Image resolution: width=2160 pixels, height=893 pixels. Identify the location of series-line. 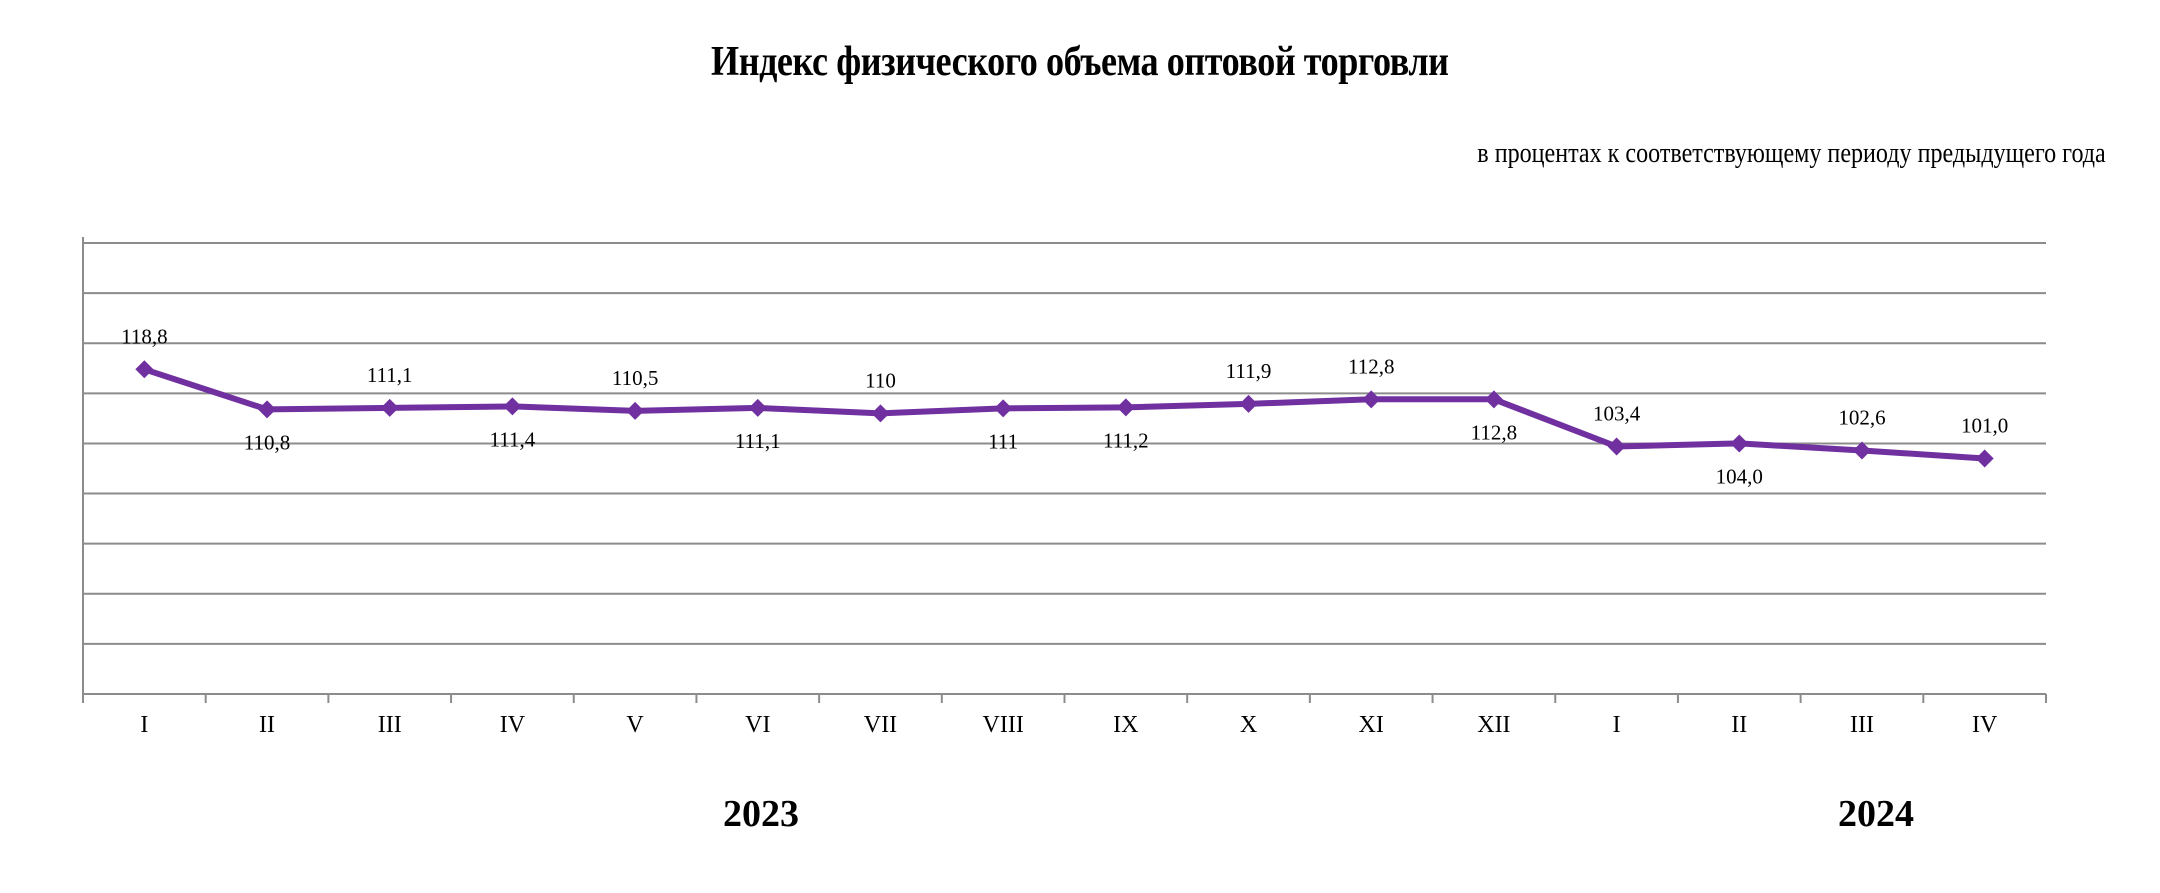
(1064, 414).